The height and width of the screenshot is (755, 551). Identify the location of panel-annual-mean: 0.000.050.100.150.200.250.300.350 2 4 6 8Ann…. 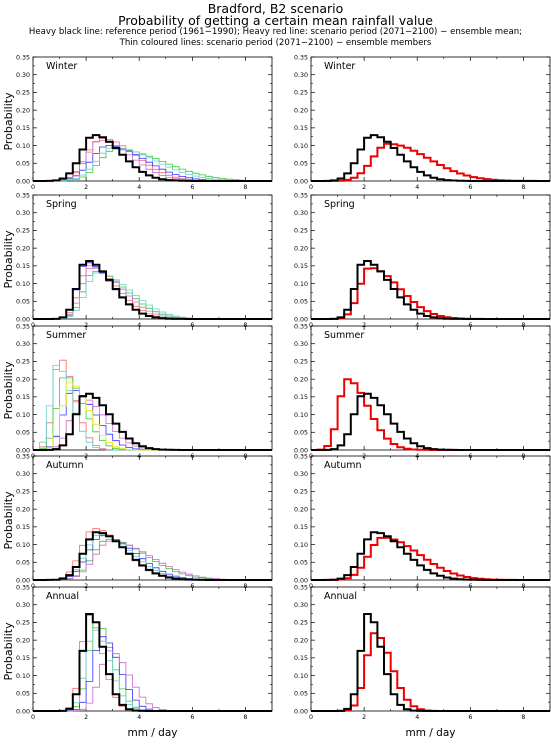
(422, 652).